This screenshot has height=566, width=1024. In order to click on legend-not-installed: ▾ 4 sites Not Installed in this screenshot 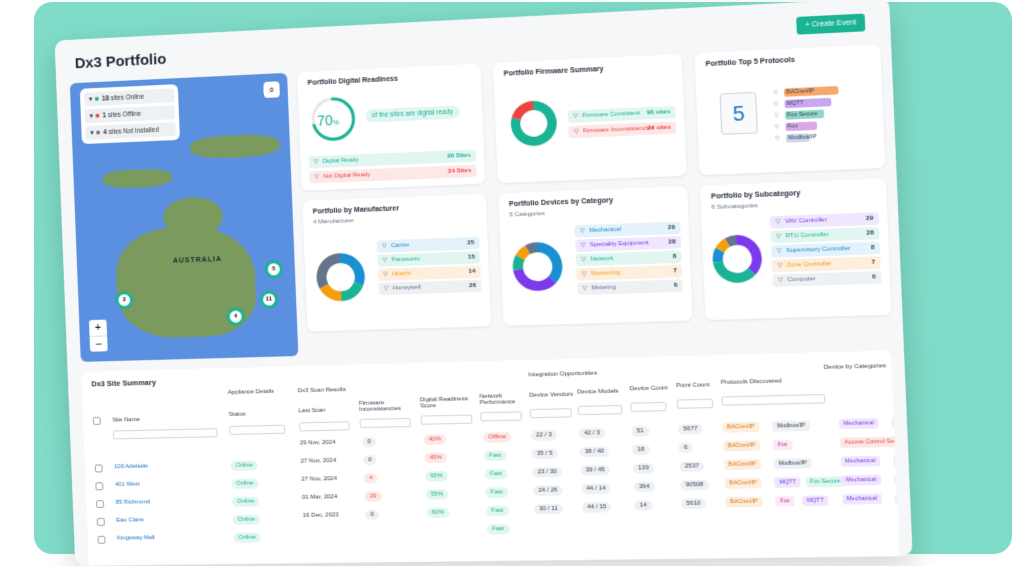, I will do `click(130, 131)`.